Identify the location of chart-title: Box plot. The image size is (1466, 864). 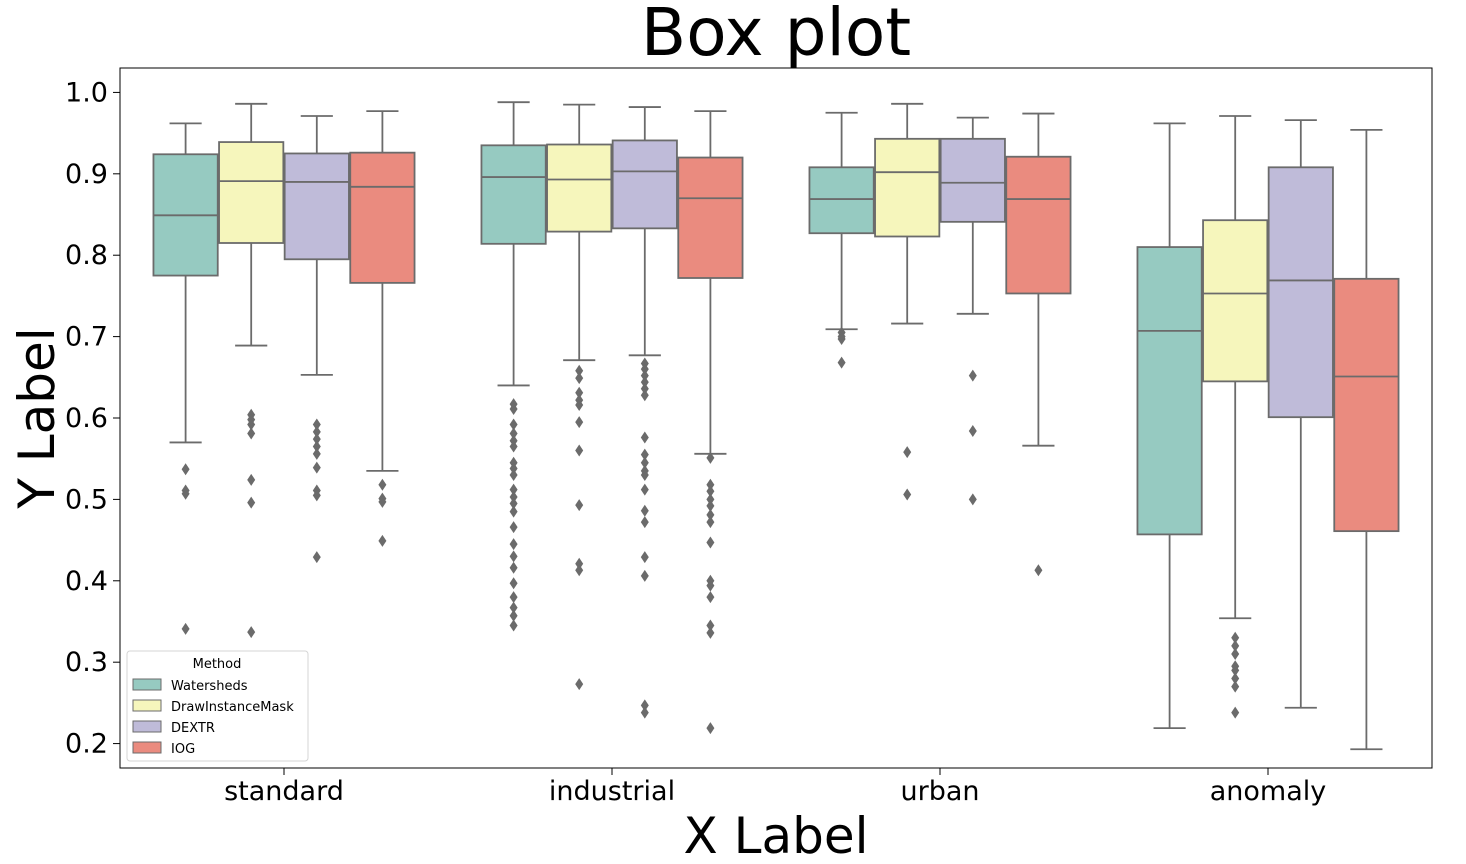
(776, 35).